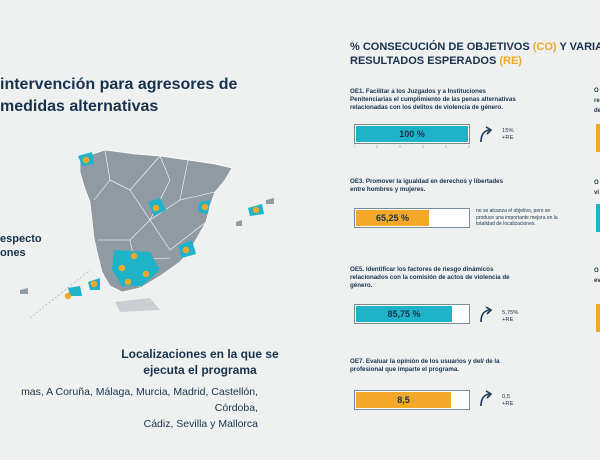 Image resolution: width=600 pixels, height=460 pixels. What do you see at coordinates (425, 61) in the screenshot?
I see `heading-re-prefix: RESULTADOS ESPERADOS` at bounding box center [425, 61].